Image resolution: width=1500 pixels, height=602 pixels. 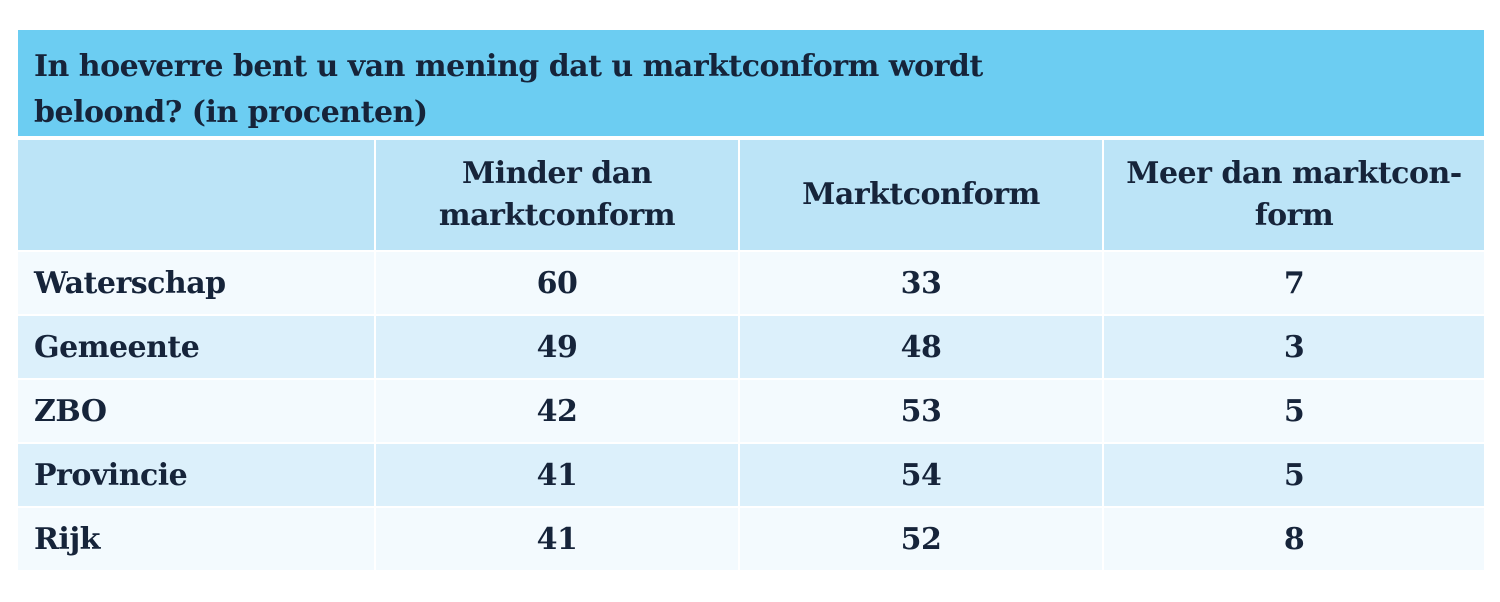 What do you see at coordinates (921, 538) in the screenshot?
I see `cell-value: 52` at bounding box center [921, 538].